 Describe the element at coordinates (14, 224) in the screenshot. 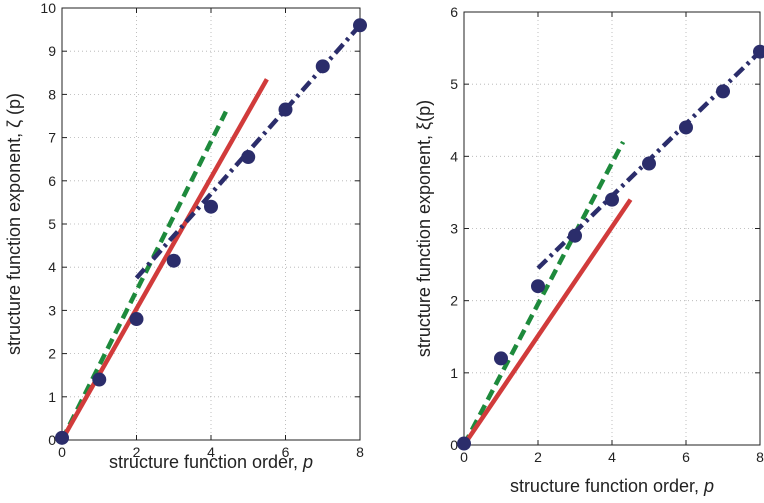

I see `y-axis-label: structure function exponent, ζ (p)` at that location.